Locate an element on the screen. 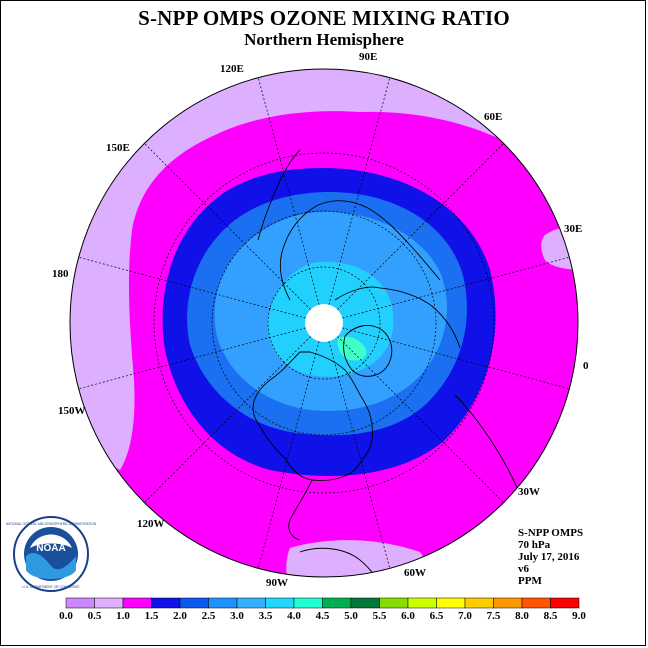 The width and height of the screenshot is (648, 648). coastline-south-america is located at coordinates (342, 562).